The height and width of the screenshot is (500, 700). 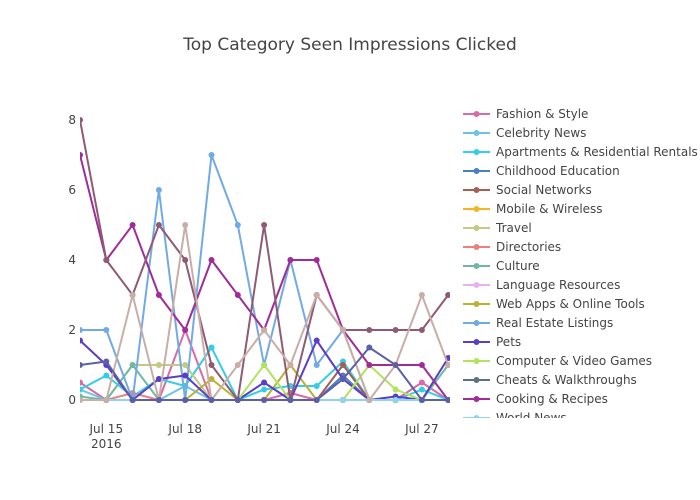 I want to click on legend-label: Culture, so click(x=518, y=266).